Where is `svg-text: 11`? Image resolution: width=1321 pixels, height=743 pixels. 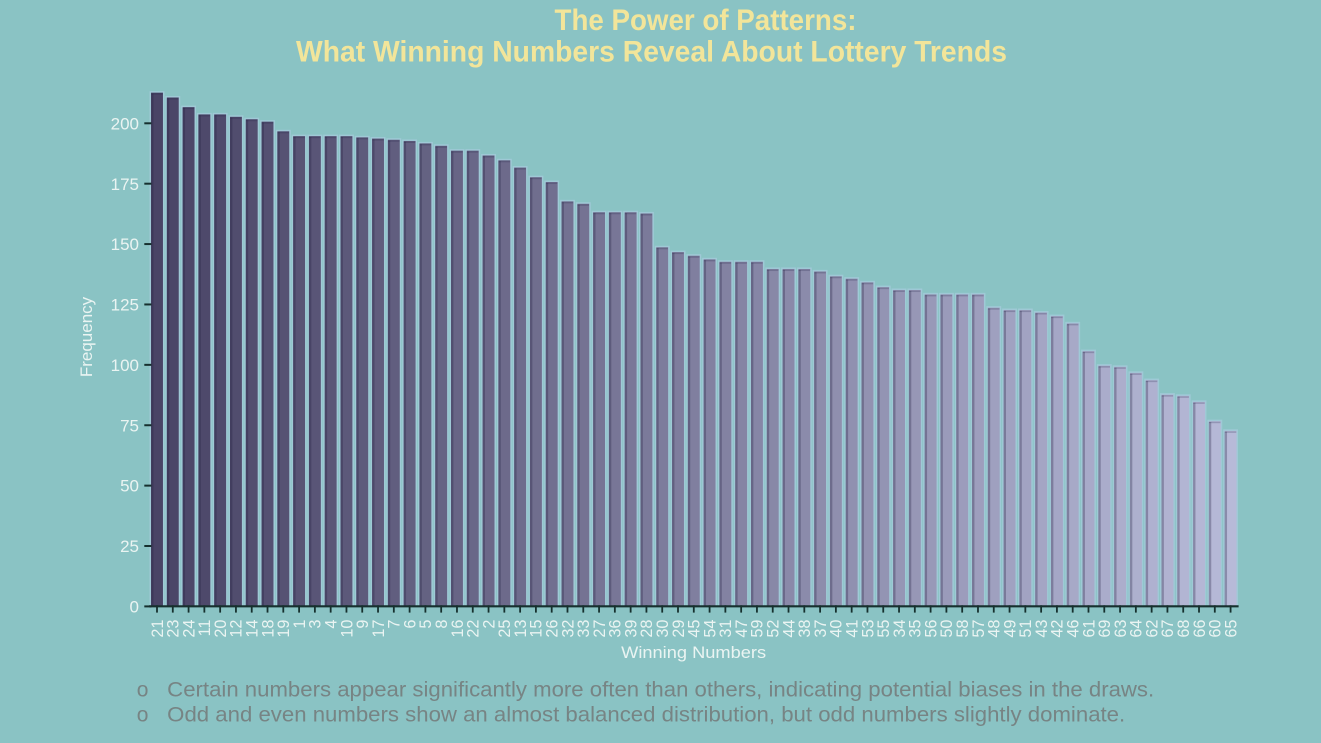 svg-text: 11 is located at coordinates (205, 628).